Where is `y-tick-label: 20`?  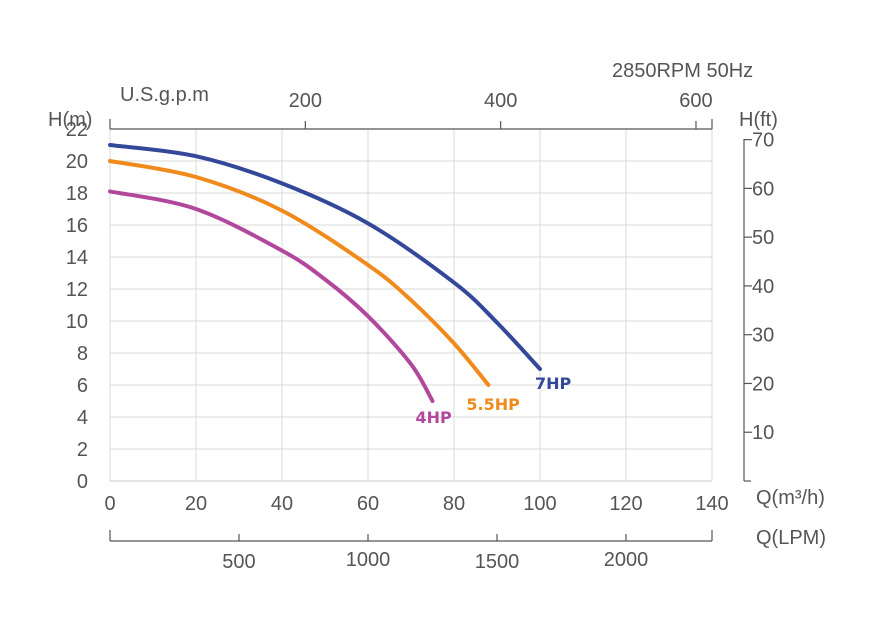
y-tick-label: 20 is located at coordinates (77, 162).